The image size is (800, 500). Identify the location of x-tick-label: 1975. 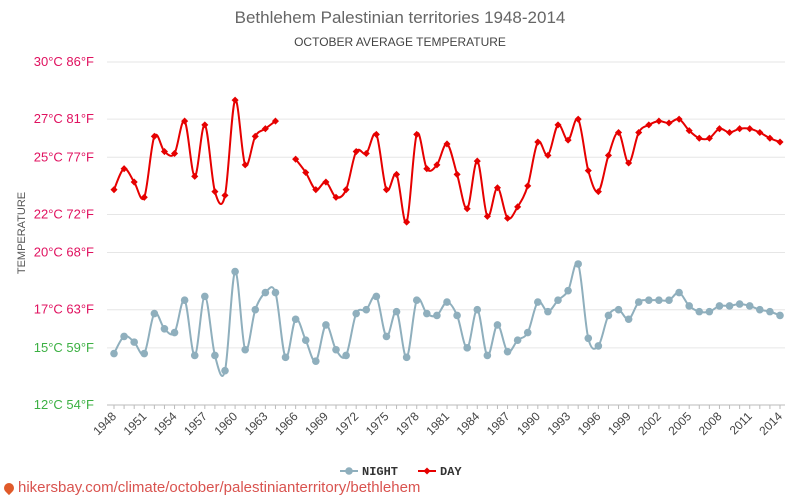
(377, 423).